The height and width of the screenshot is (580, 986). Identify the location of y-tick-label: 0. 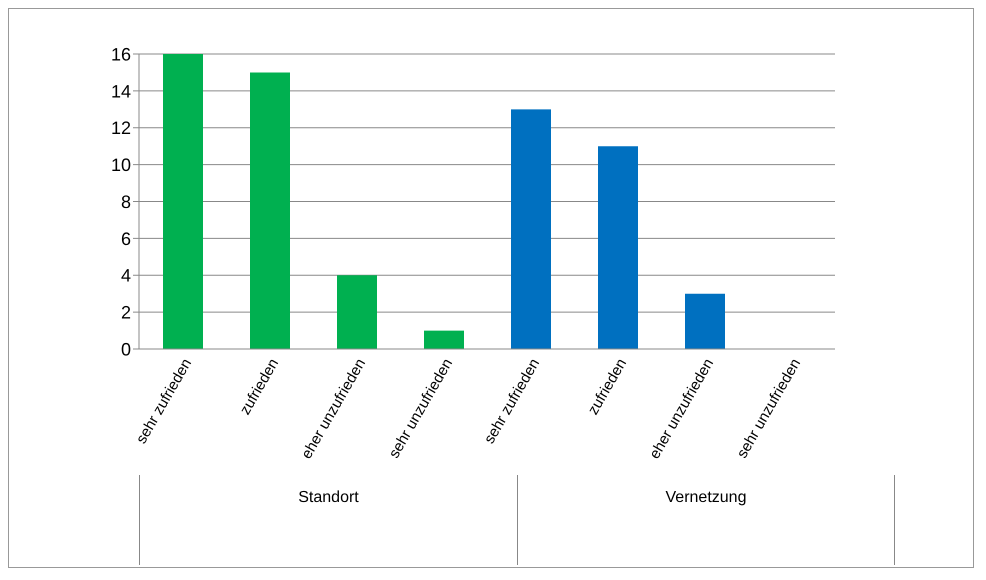
(125, 349).